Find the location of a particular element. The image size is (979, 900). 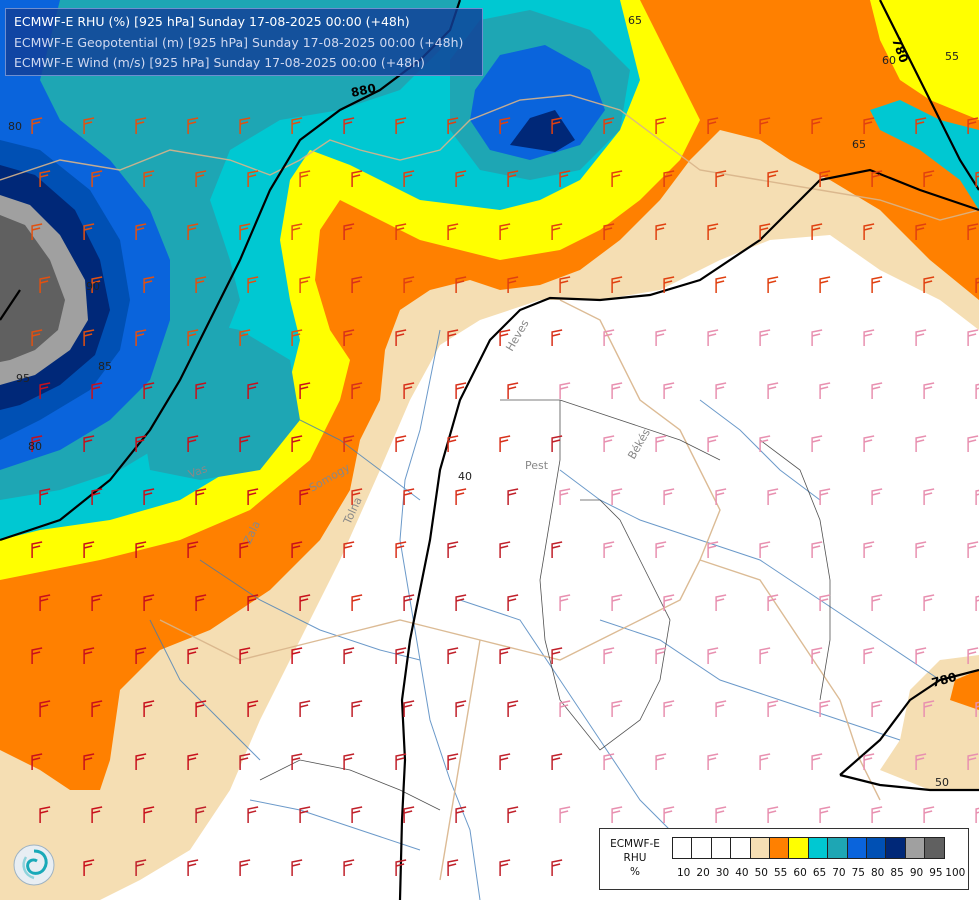

legend-tick-label: 90 is located at coordinates (916, 873).